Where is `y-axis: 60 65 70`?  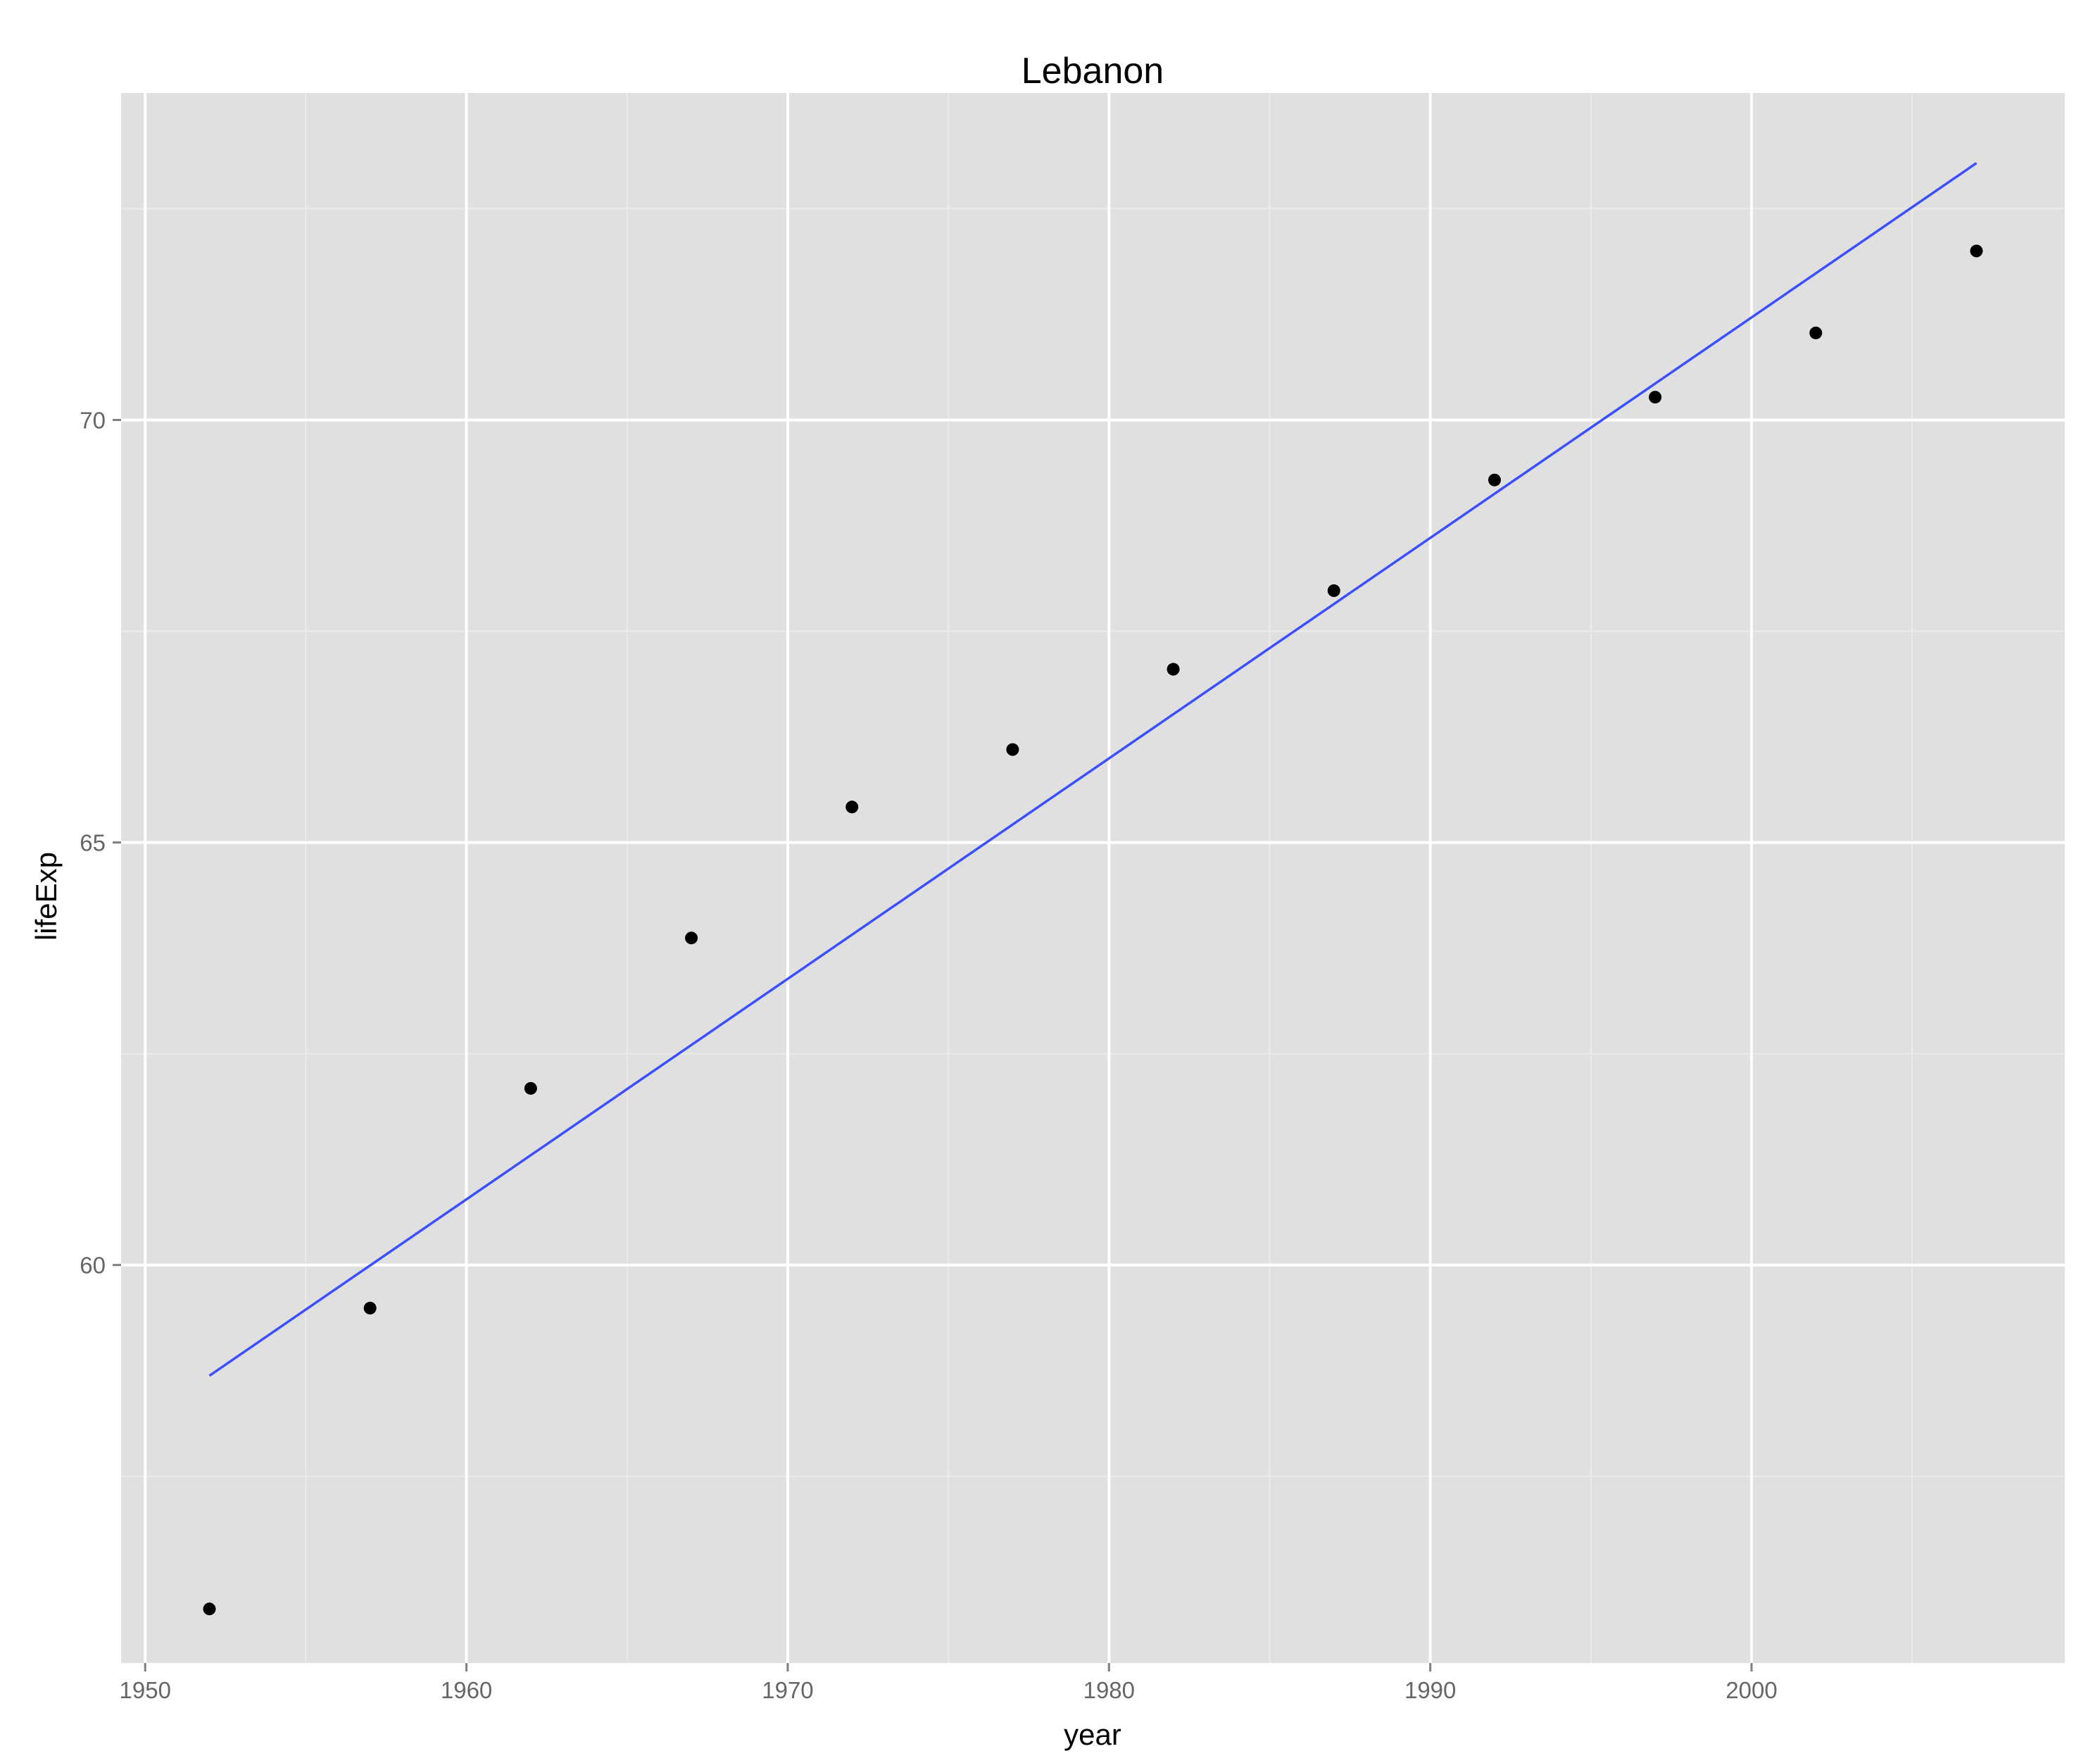 y-axis: 60 65 70 is located at coordinates (100, 843).